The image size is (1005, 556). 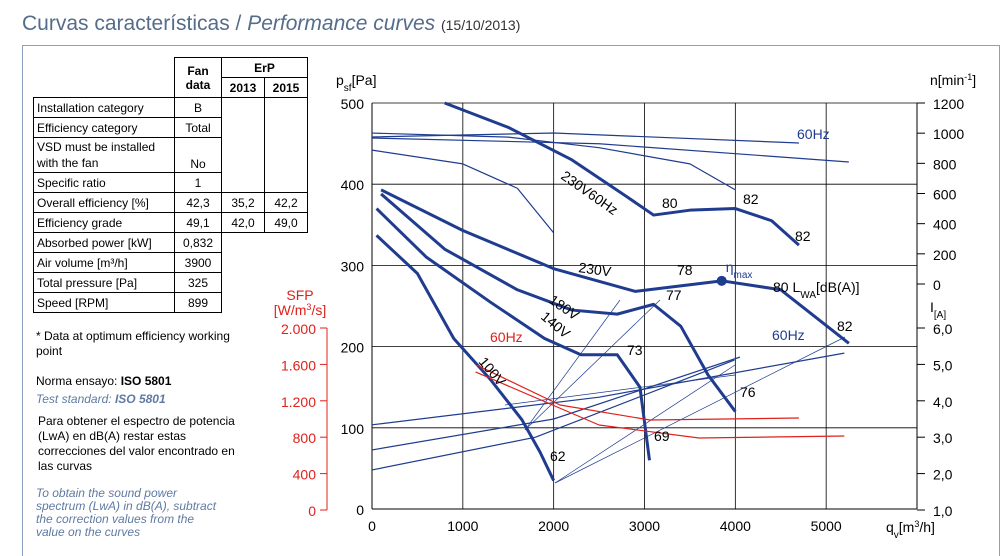 What do you see at coordinates (135, 23) in the screenshot?
I see `title-text: Curvas características /` at bounding box center [135, 23].